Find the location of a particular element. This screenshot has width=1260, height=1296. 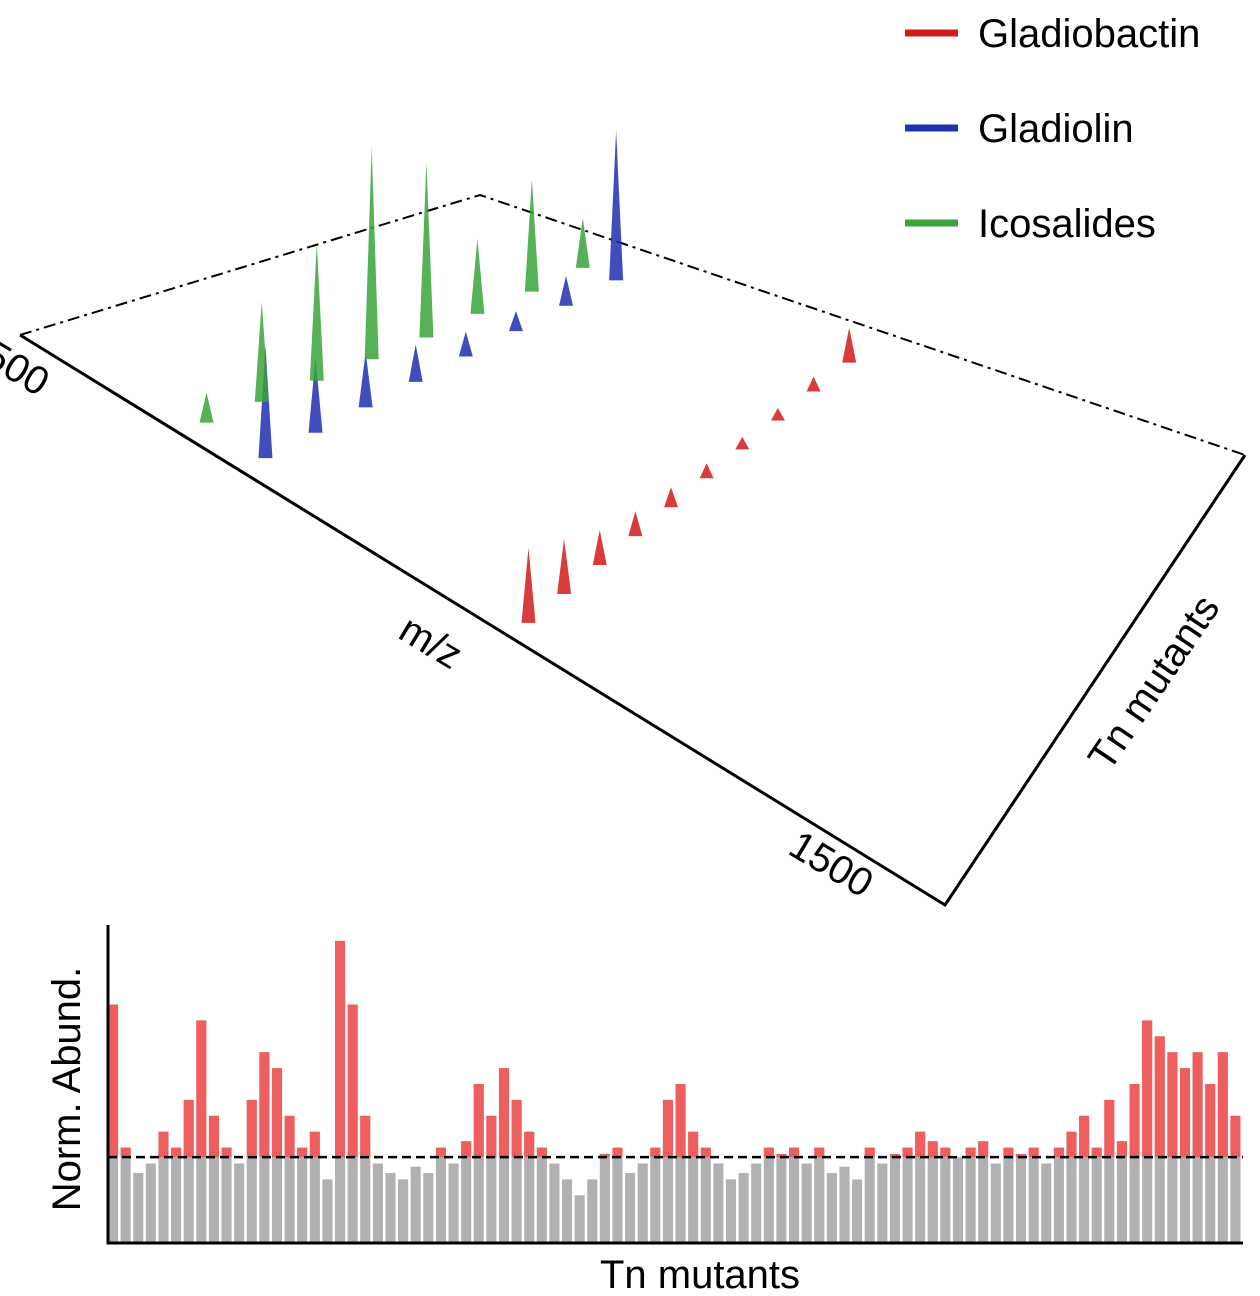

x-axis-label: Tn mutants is located at coordinates (700, 1274).